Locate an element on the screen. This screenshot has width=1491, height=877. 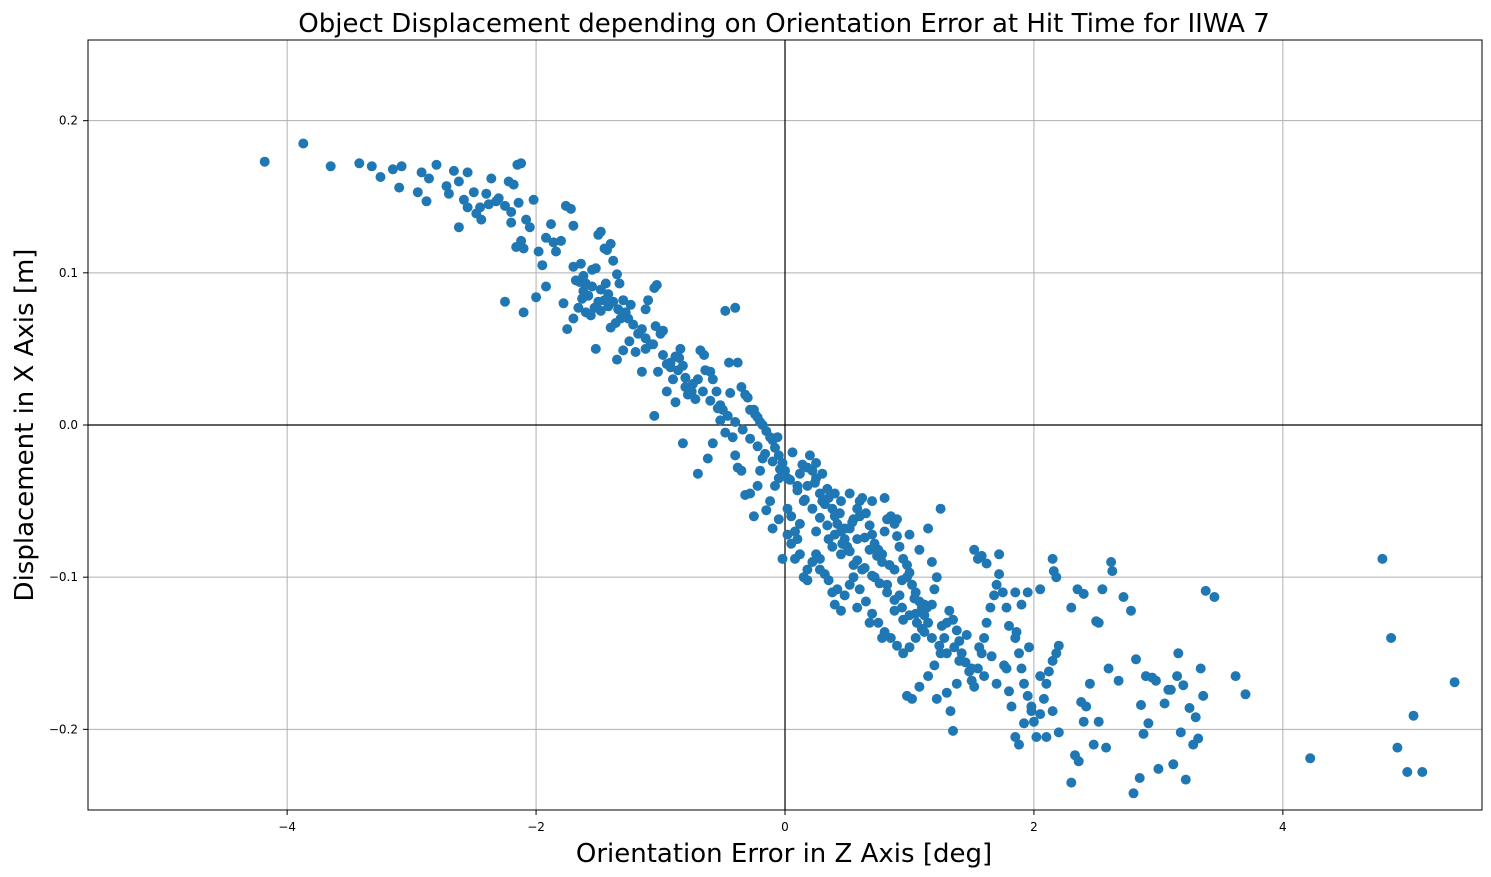
y-tick-label: 0.1 is located at coordinates (68, 273).